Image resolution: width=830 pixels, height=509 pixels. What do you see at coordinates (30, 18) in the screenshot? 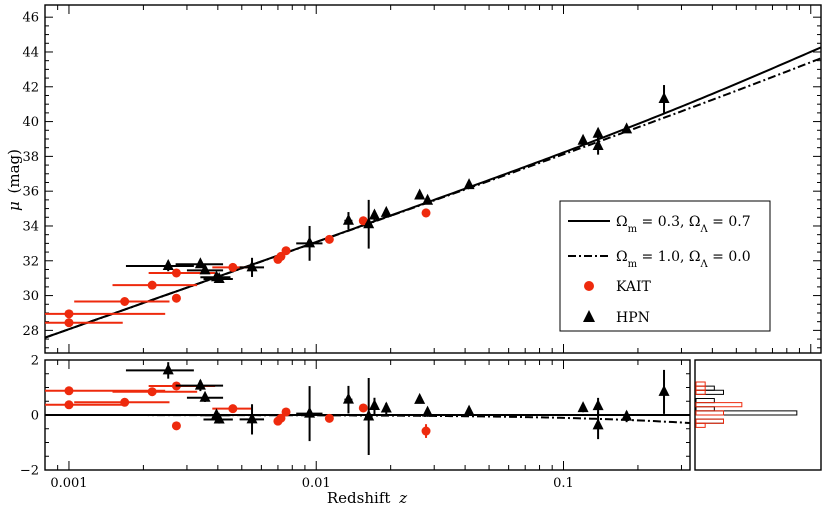
I see `main-y-tick-label: 46` at bounding box center [30, 18].